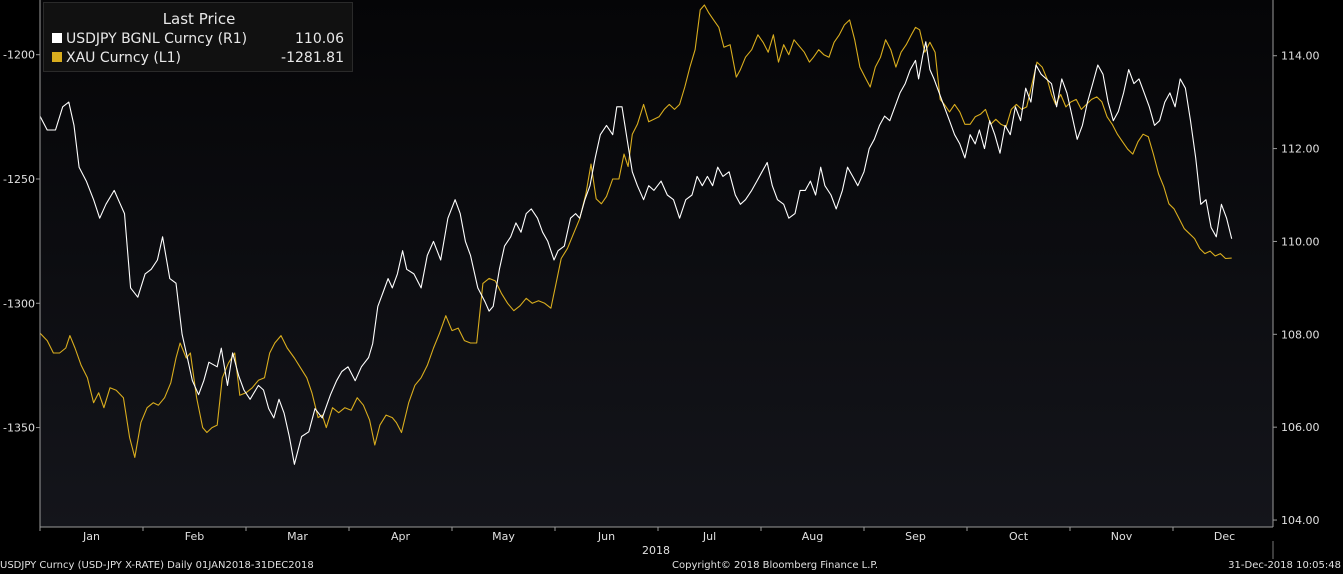  Describe the element at coordinates (709, 536) in the screenshot. I see `x-tick-label: Jul` at that location.